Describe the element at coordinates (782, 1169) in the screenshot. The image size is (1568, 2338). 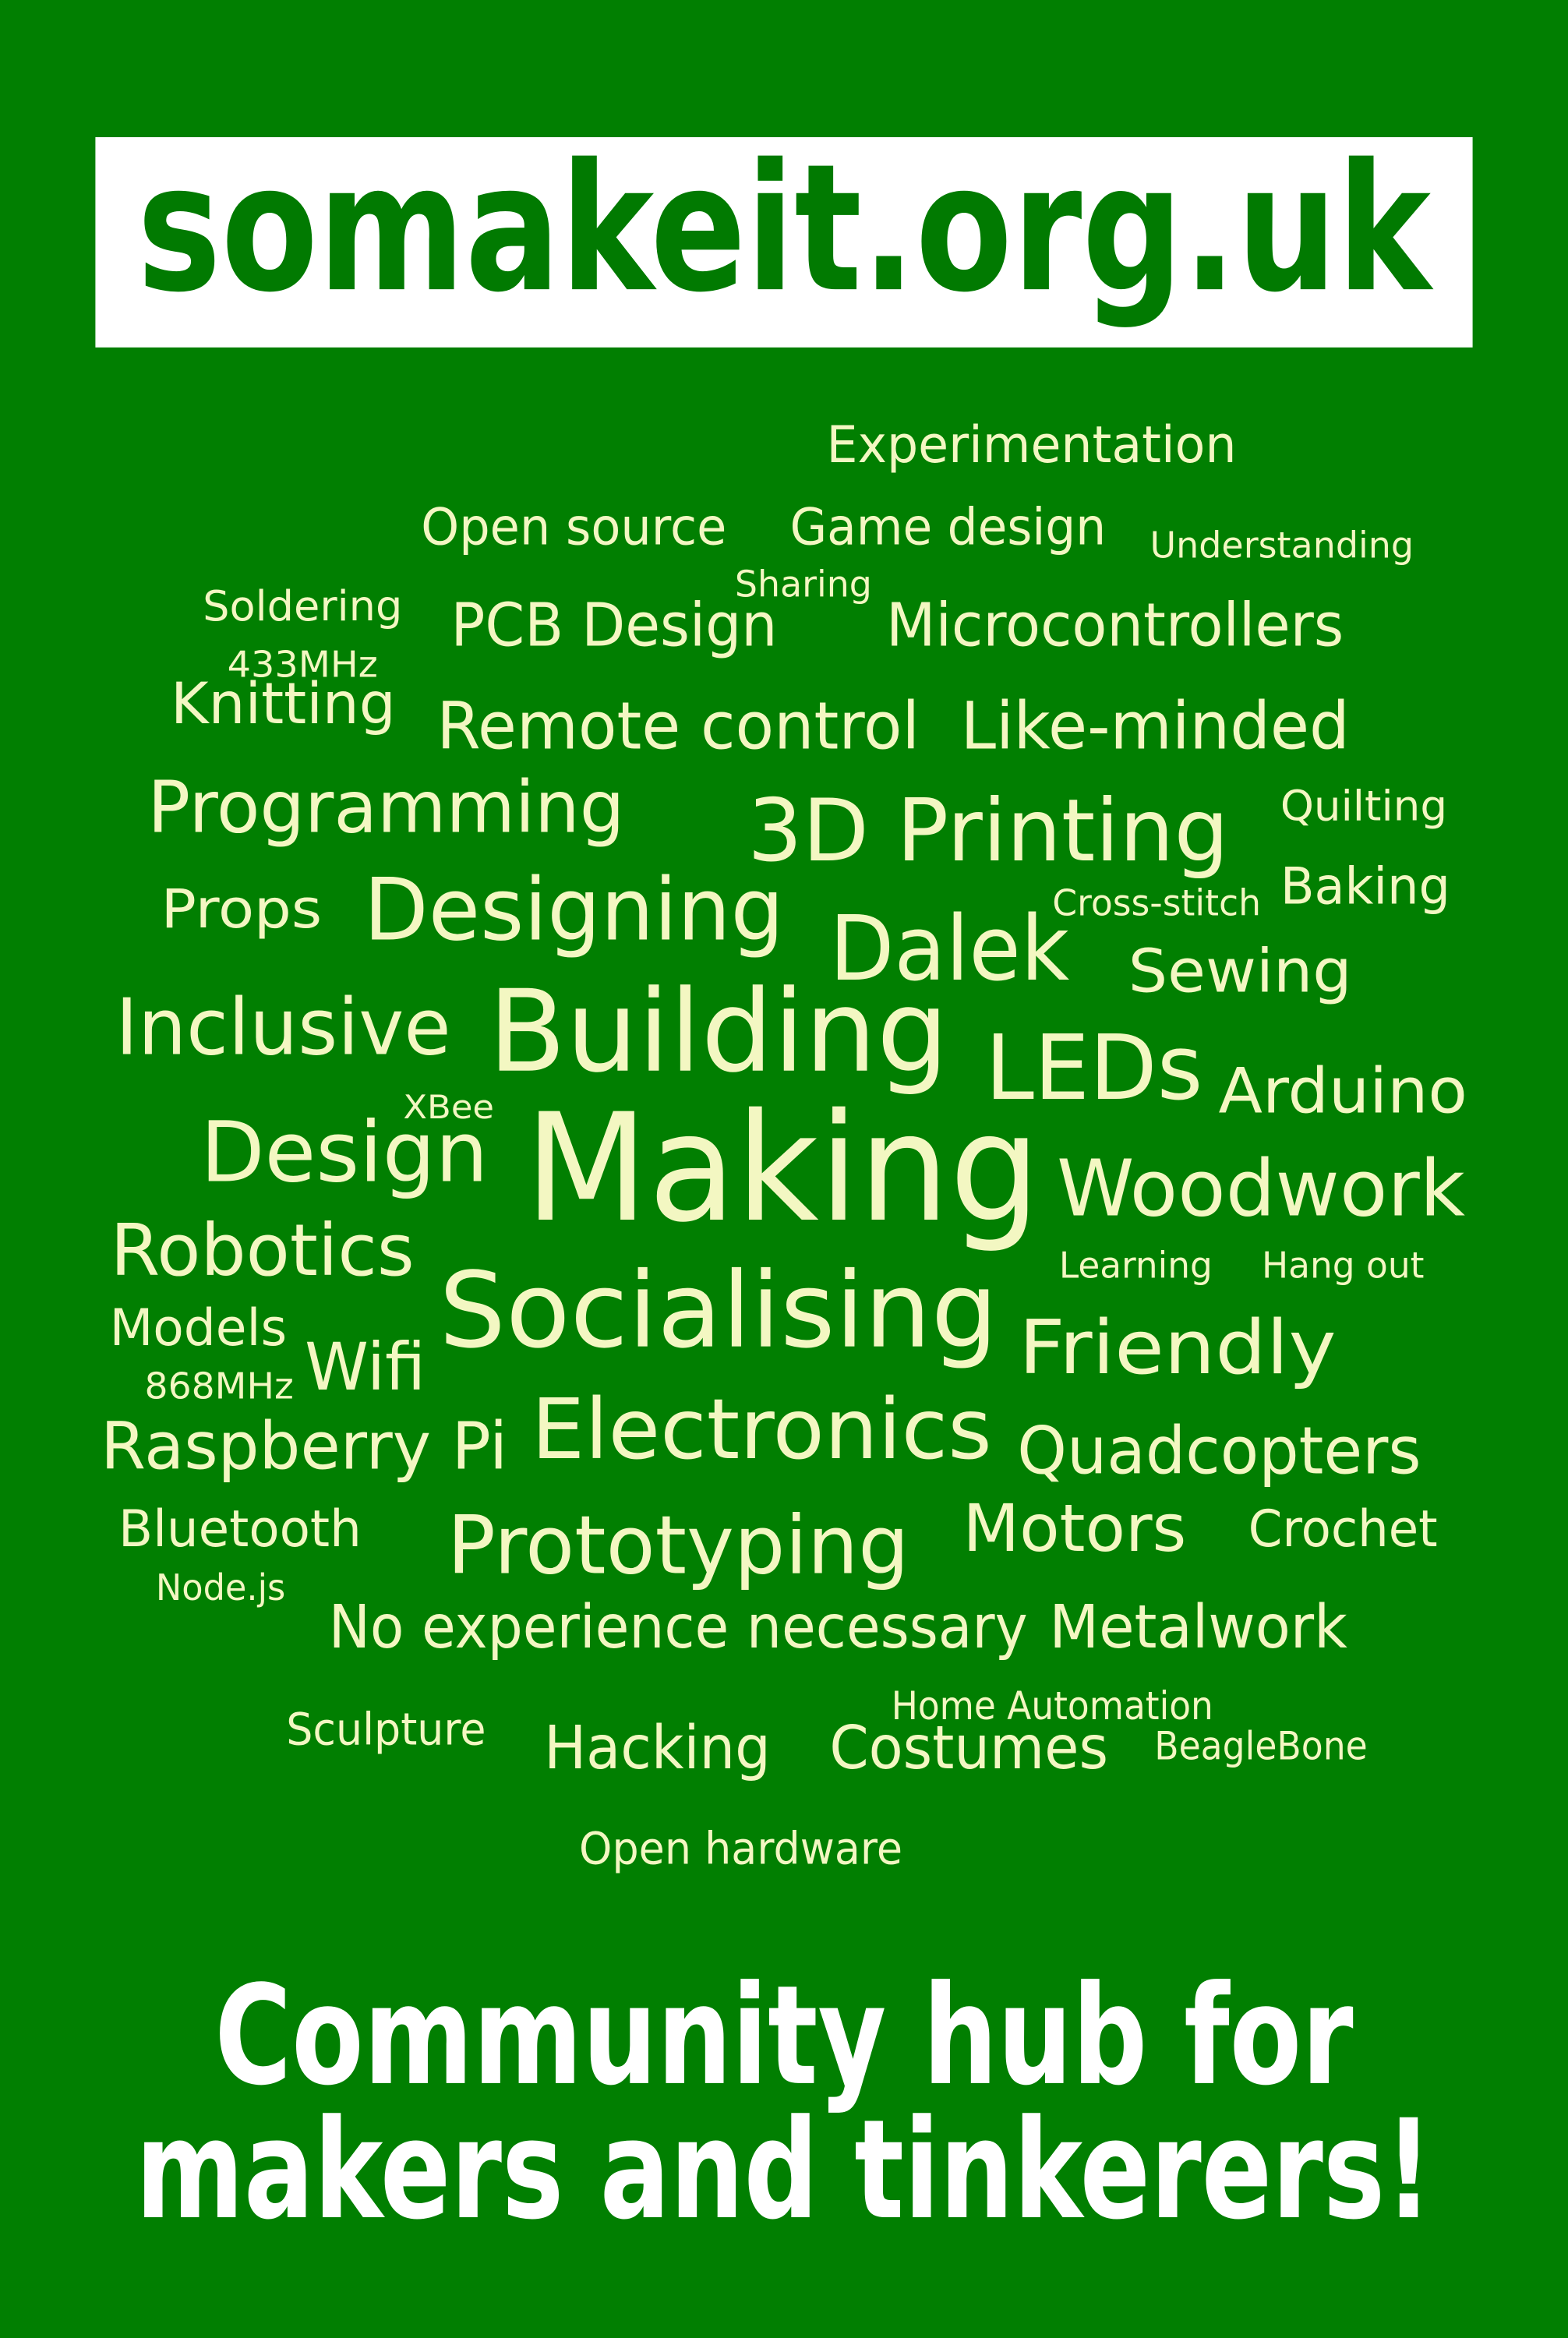
I see `cloud-word: Making` at that location.